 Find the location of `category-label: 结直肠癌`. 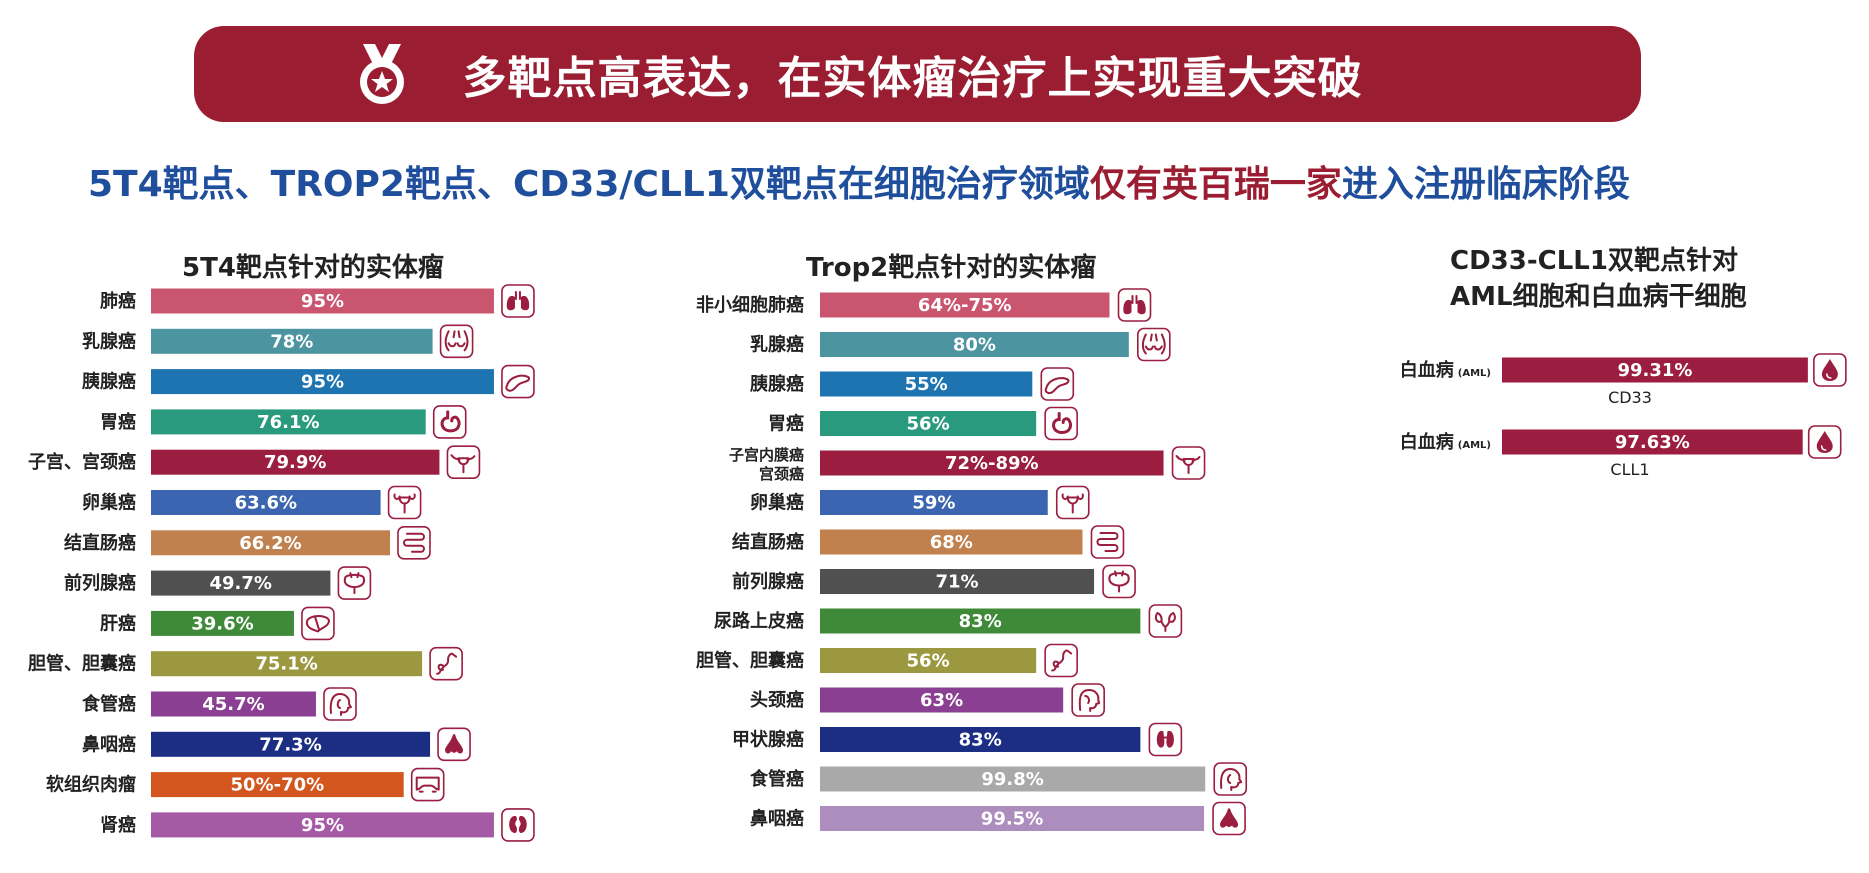

category-label: 结直肠癌 is located at coordinates (100, 543).